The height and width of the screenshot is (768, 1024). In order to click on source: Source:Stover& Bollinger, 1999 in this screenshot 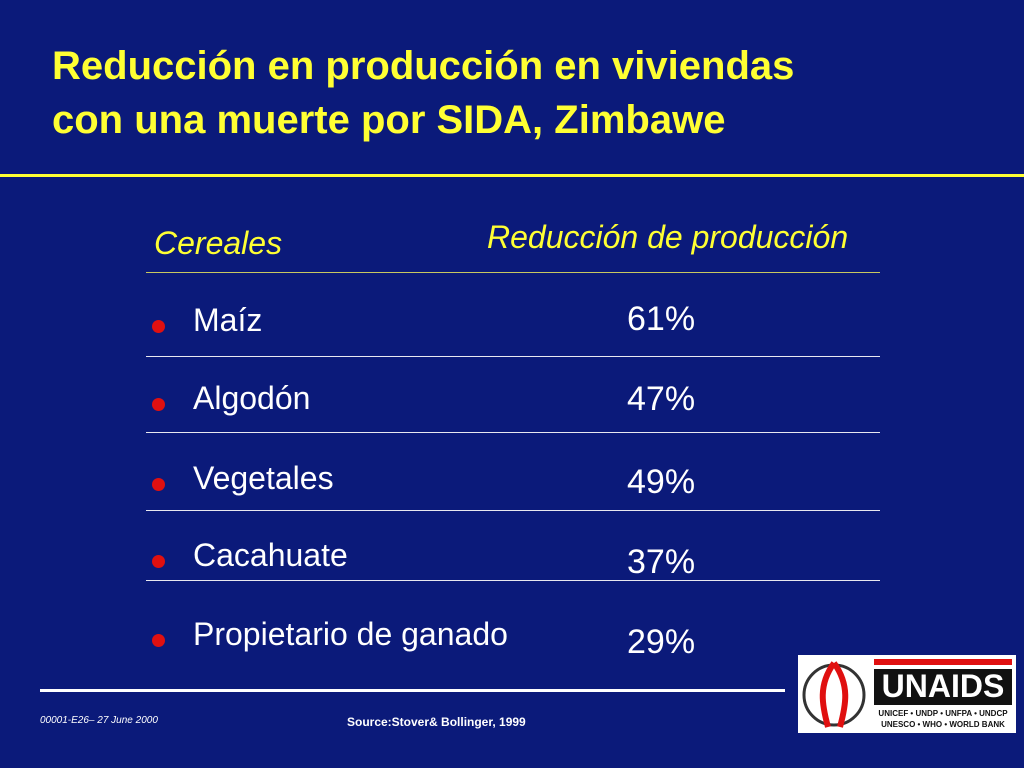, I will do `click(436, 722)`.